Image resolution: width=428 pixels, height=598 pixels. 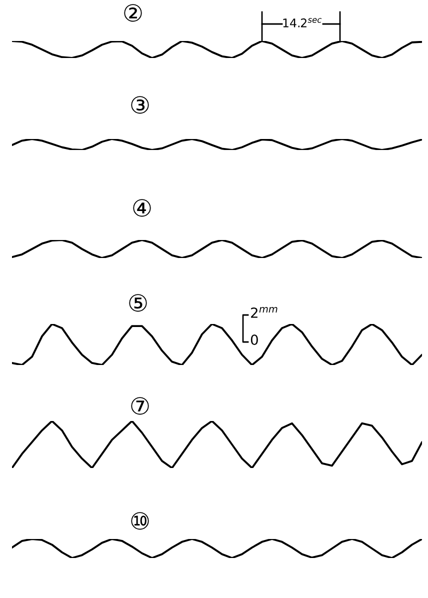 I want to click on chart-title: ④, so click(x=142, y=208).